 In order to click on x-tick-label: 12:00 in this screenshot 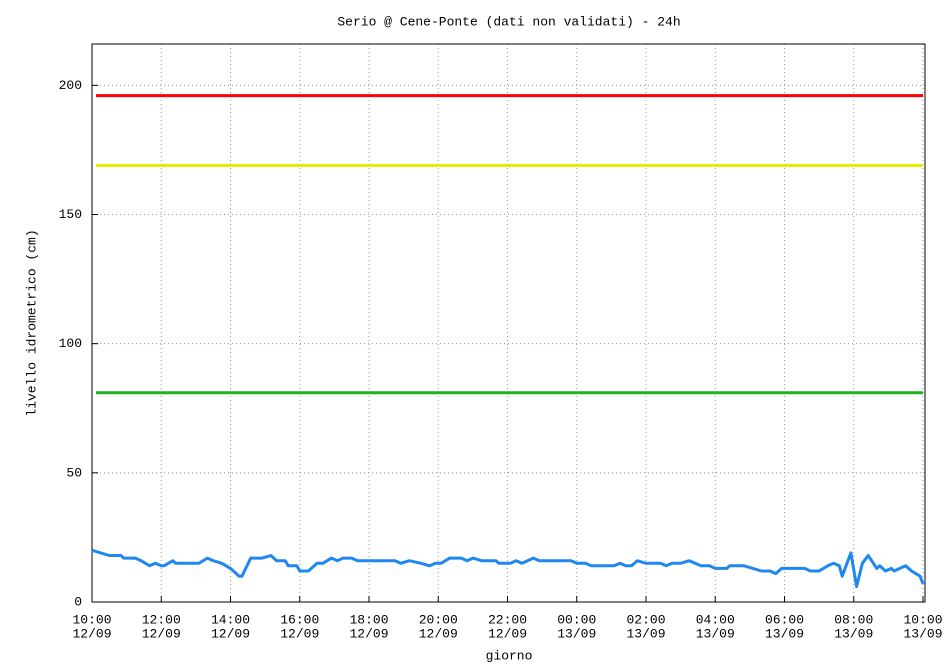, I will do `click(161, 619)`.